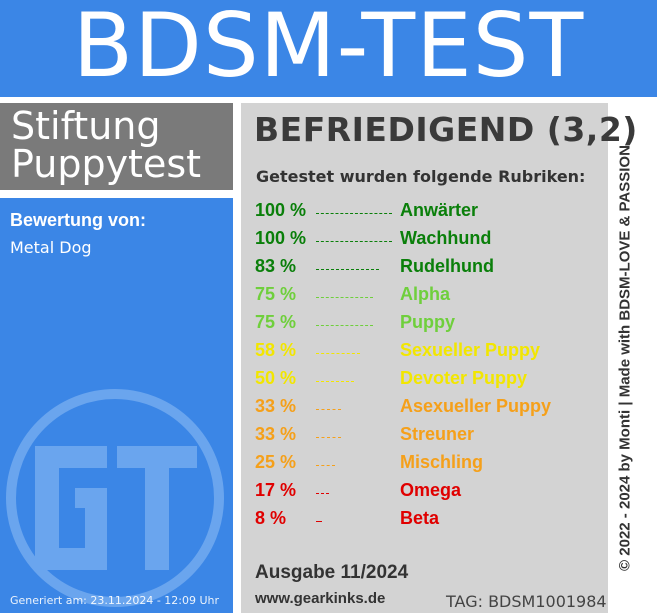 The width and height of the screenshot is (657, 613). What do you see at coordinates (446, 129) in the screenshot?
I see `overall-grade: BEFRIEDIGEND (3,2)` at bounding box center [446, 129].